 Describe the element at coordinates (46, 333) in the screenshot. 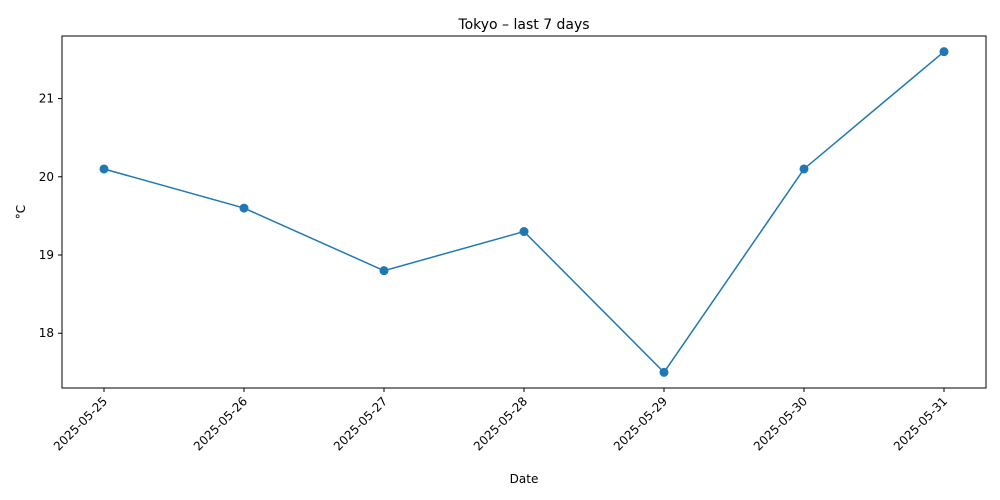

I see `y-tick-label: 18` at that location.